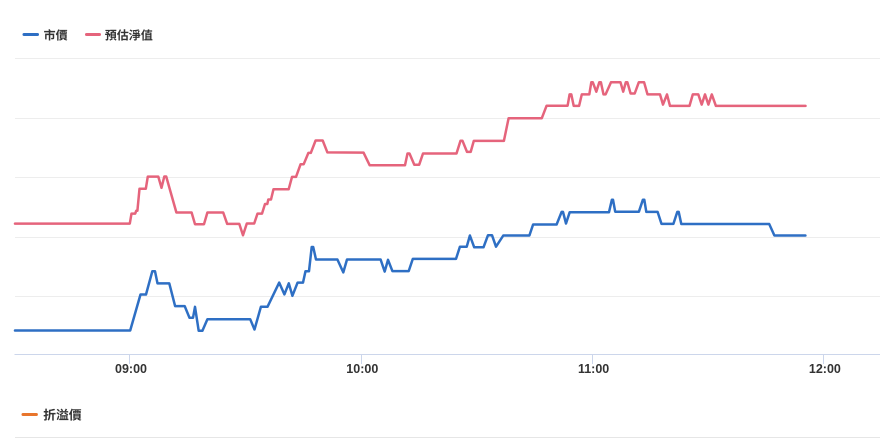  What do you see at coordinates (362, 369) in the screenshot?
I see `svg-text: 10:00` at bounding box center [362, 369].